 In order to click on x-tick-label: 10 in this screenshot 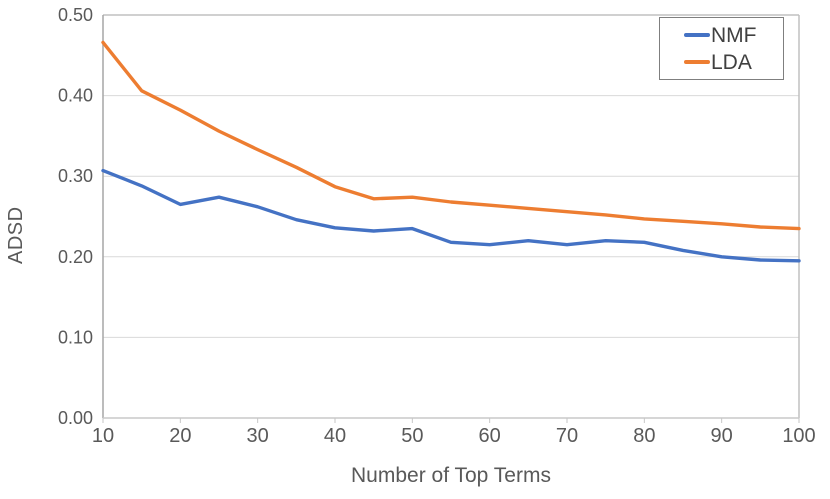, I will do `click(103, 436)`.